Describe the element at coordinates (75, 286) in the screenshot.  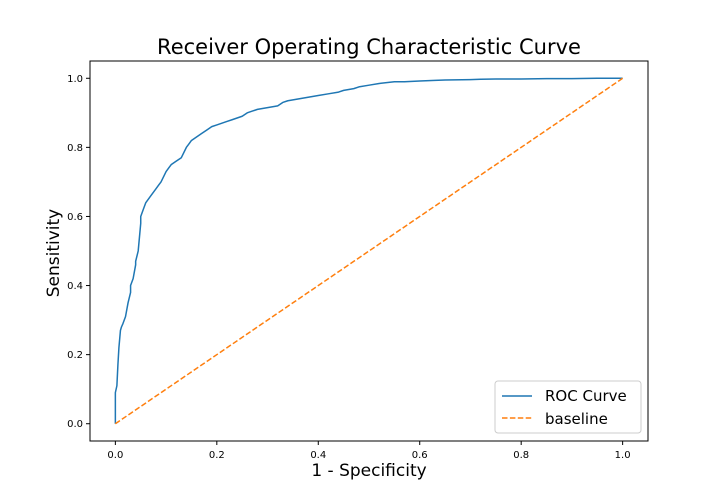
I see `y-tick-label: 0.4` at that location.